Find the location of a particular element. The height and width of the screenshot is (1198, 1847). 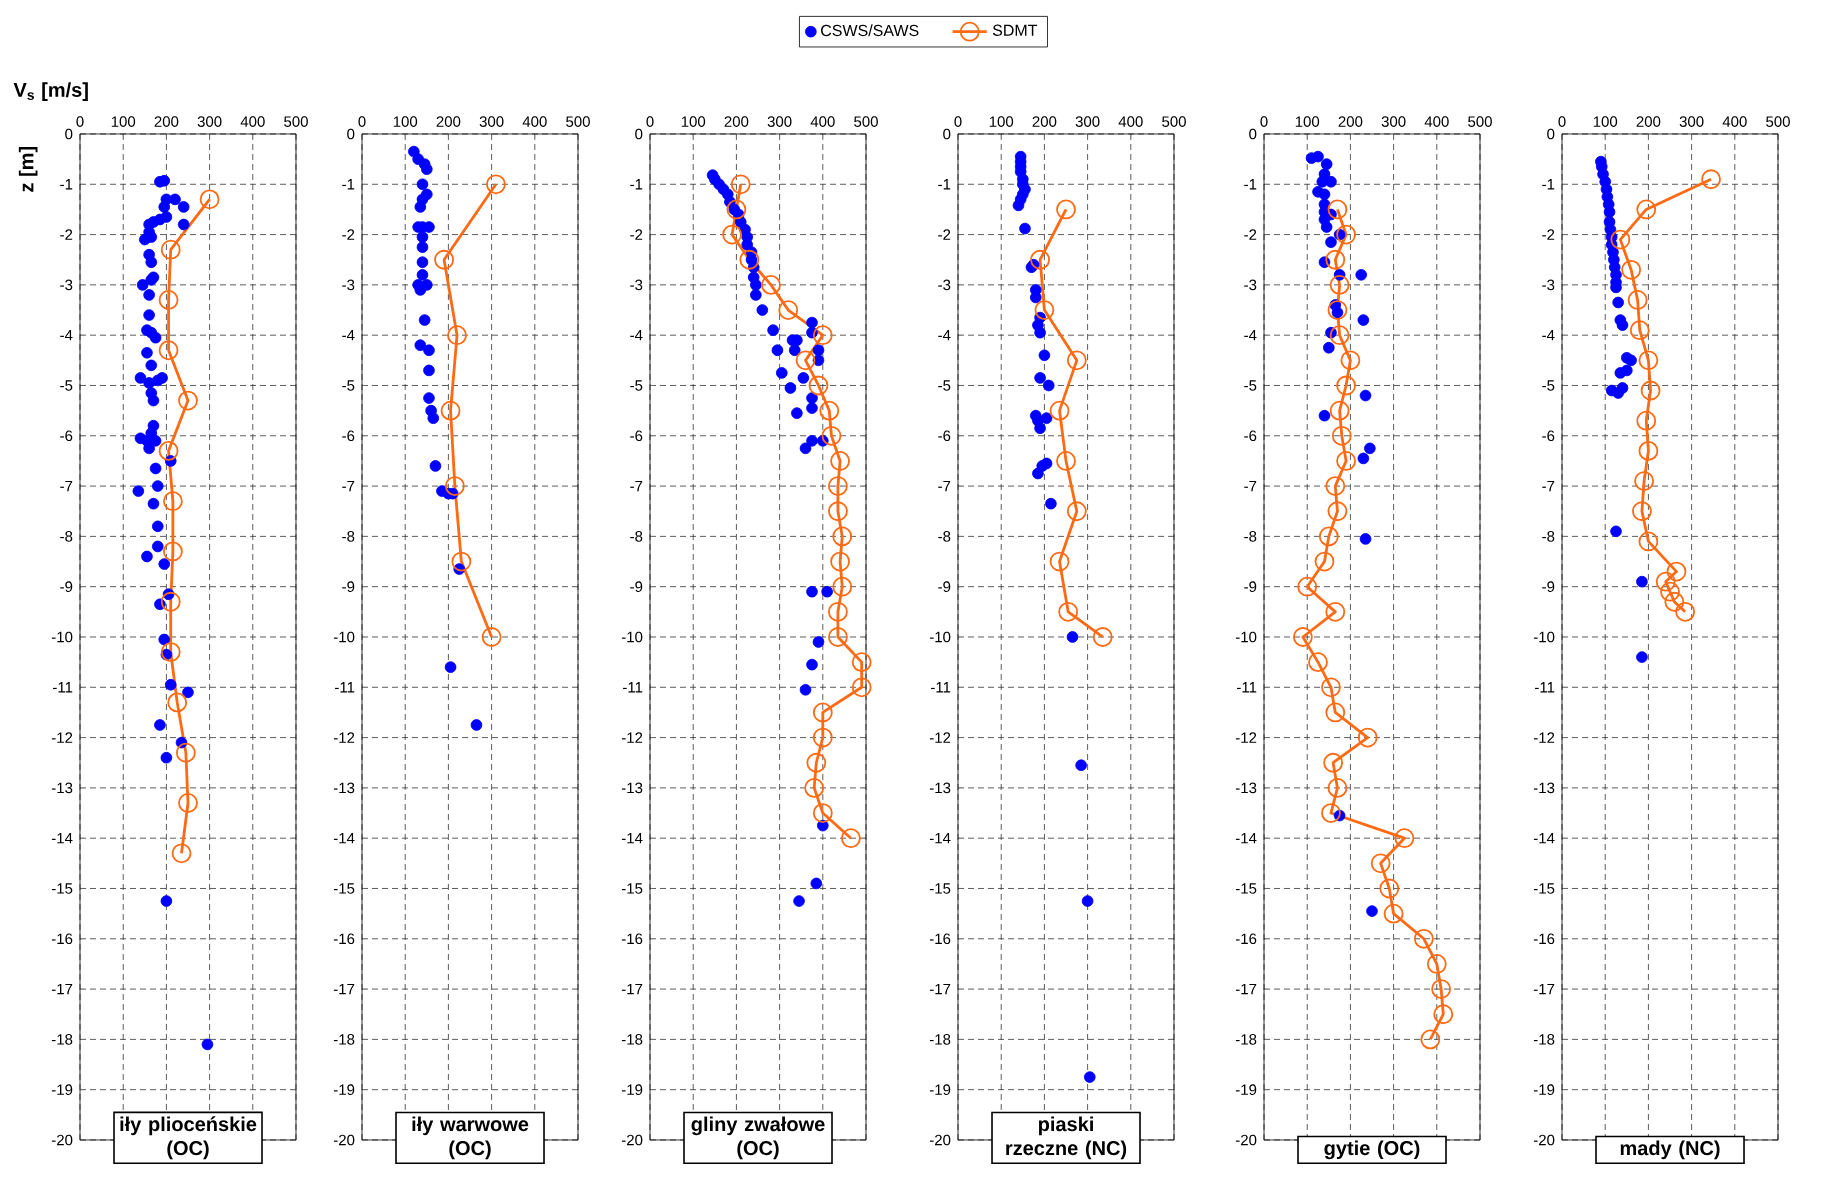

text: gliny zwałowe (OC) is located at coordinates (758, 1138).